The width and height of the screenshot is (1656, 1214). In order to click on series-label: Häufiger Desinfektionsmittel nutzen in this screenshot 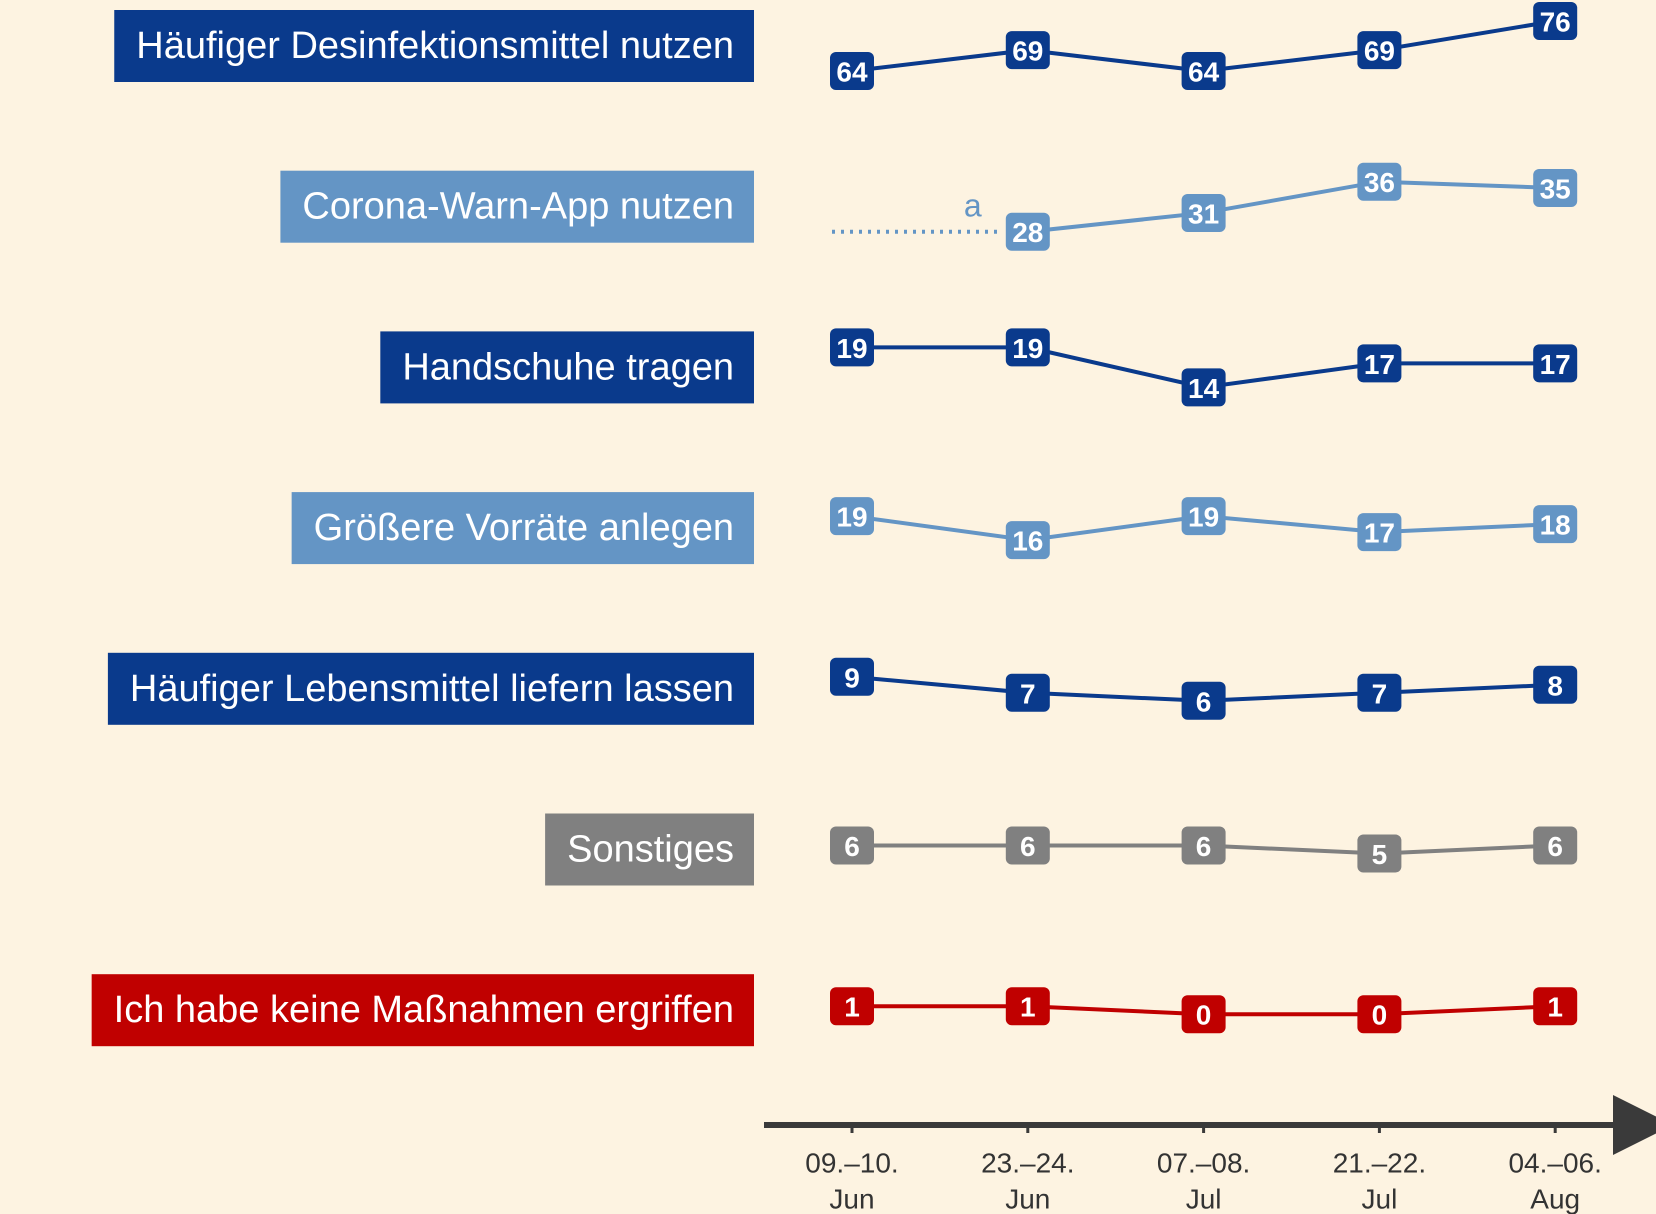, I will do `click(435, 46)`.